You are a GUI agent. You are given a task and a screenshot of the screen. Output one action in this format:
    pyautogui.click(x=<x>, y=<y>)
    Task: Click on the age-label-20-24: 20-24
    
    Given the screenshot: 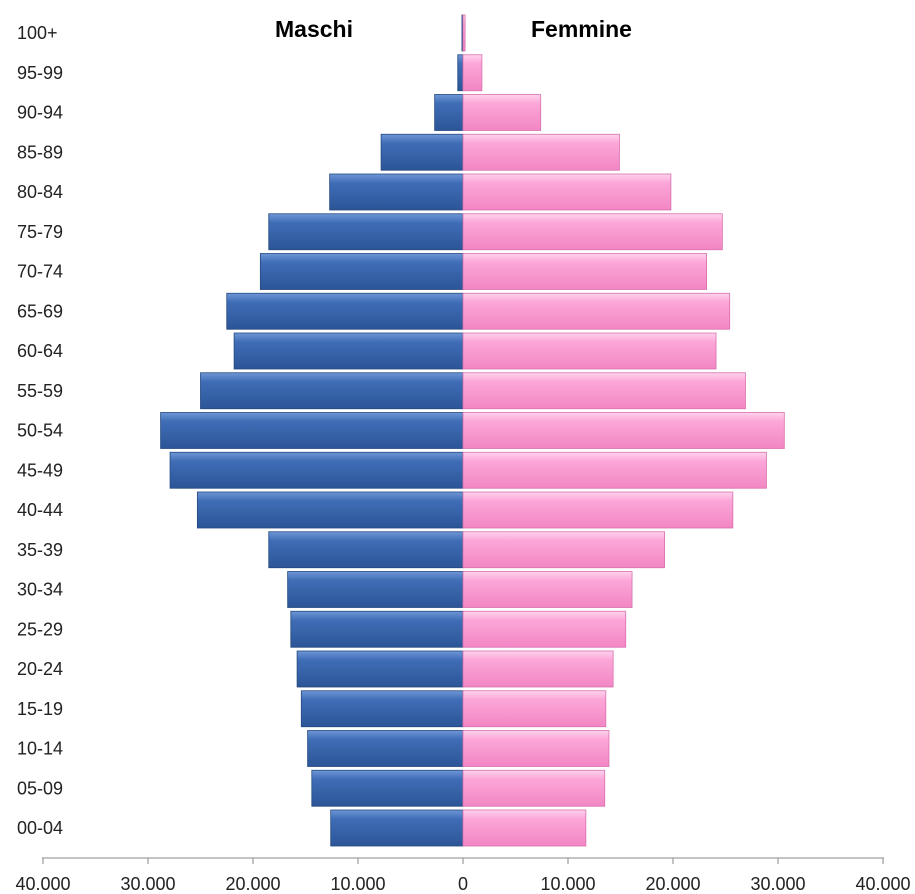 What is the action you would take?
    pyautogui.click(x=40, y=669)
    